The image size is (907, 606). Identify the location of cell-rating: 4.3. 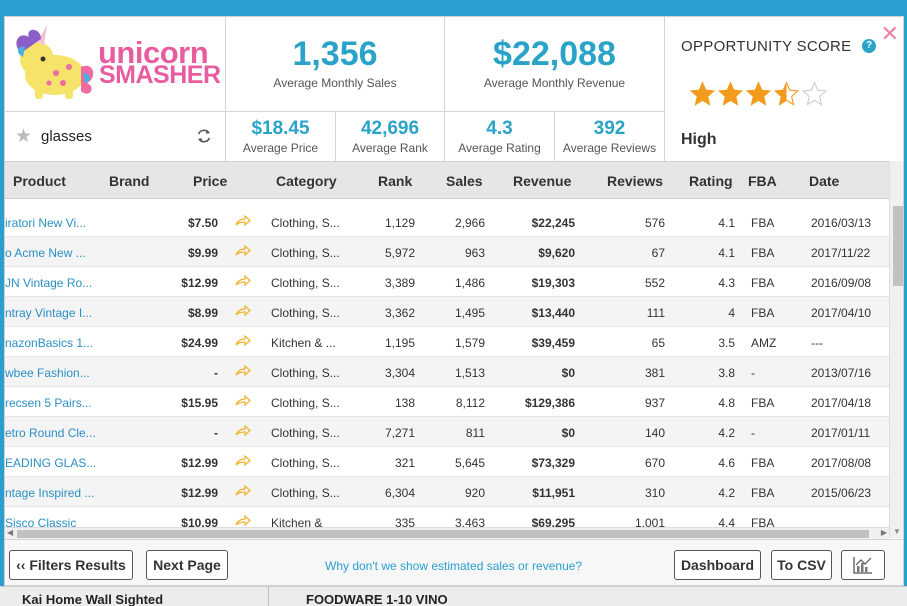
(726, 283).